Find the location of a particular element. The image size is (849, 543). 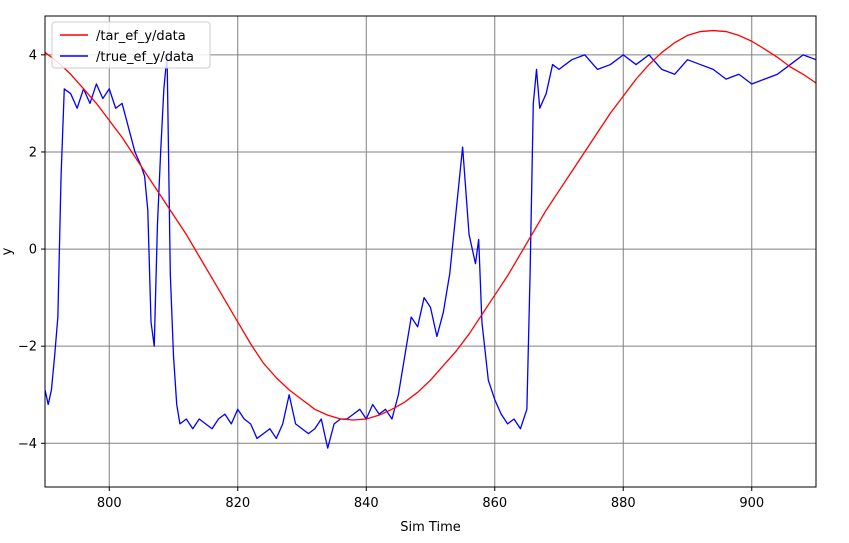

x-tick-label: 900 is located at coordinates (751, 503).